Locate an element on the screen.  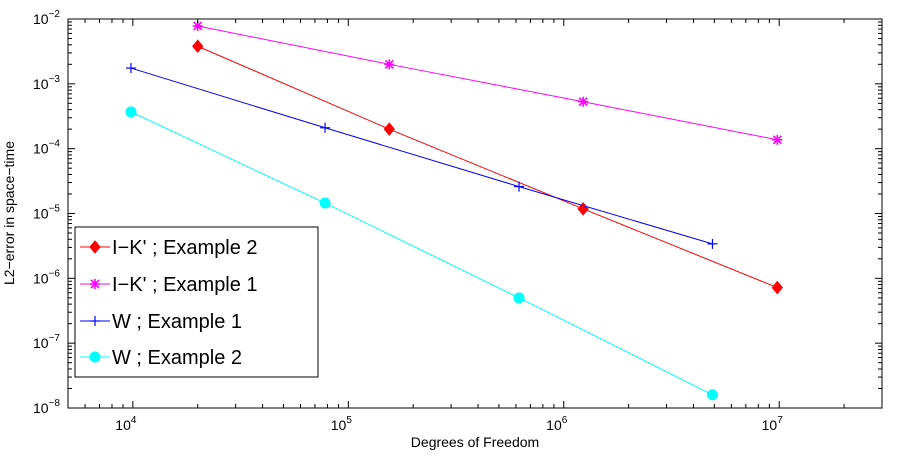
legend-entry: W ; Example 1 is located at coordinates (161, 322).